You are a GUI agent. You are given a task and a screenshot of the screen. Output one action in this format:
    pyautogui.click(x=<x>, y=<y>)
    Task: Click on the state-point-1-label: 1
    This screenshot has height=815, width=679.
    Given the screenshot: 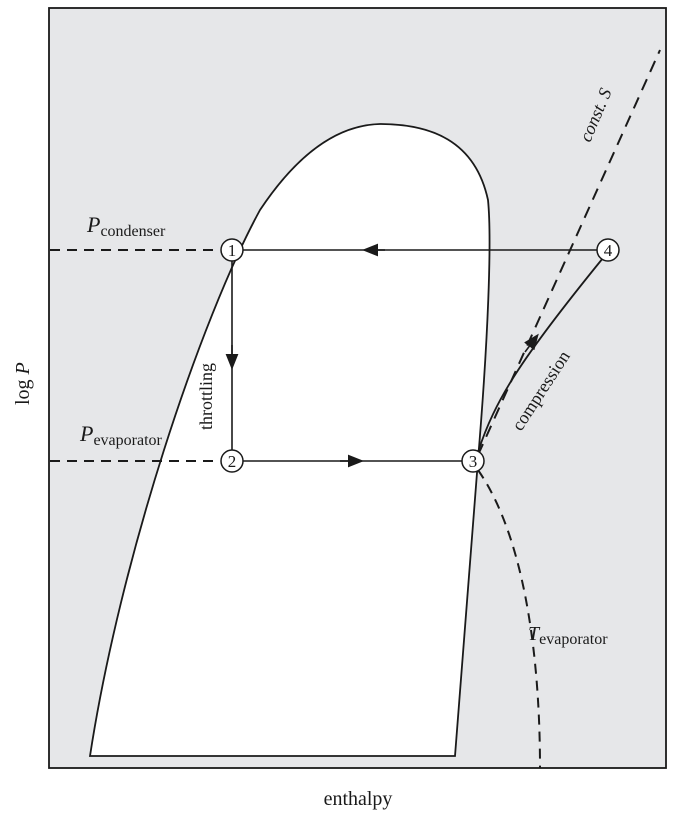 What is the action you would take?
    pyautogui.click(x=232, y=250)
    